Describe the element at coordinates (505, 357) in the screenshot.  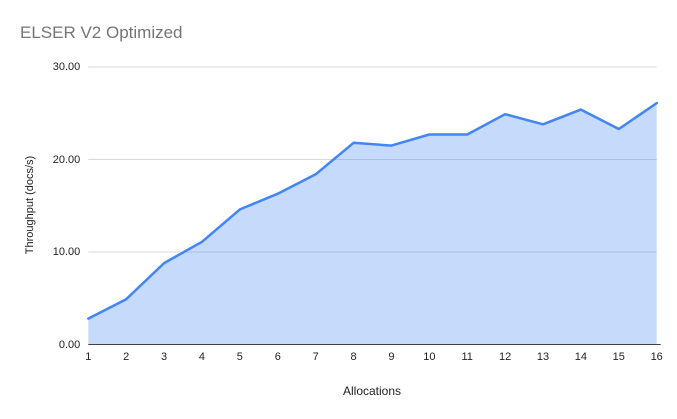
I see `x-tick-label: 12` at that location.